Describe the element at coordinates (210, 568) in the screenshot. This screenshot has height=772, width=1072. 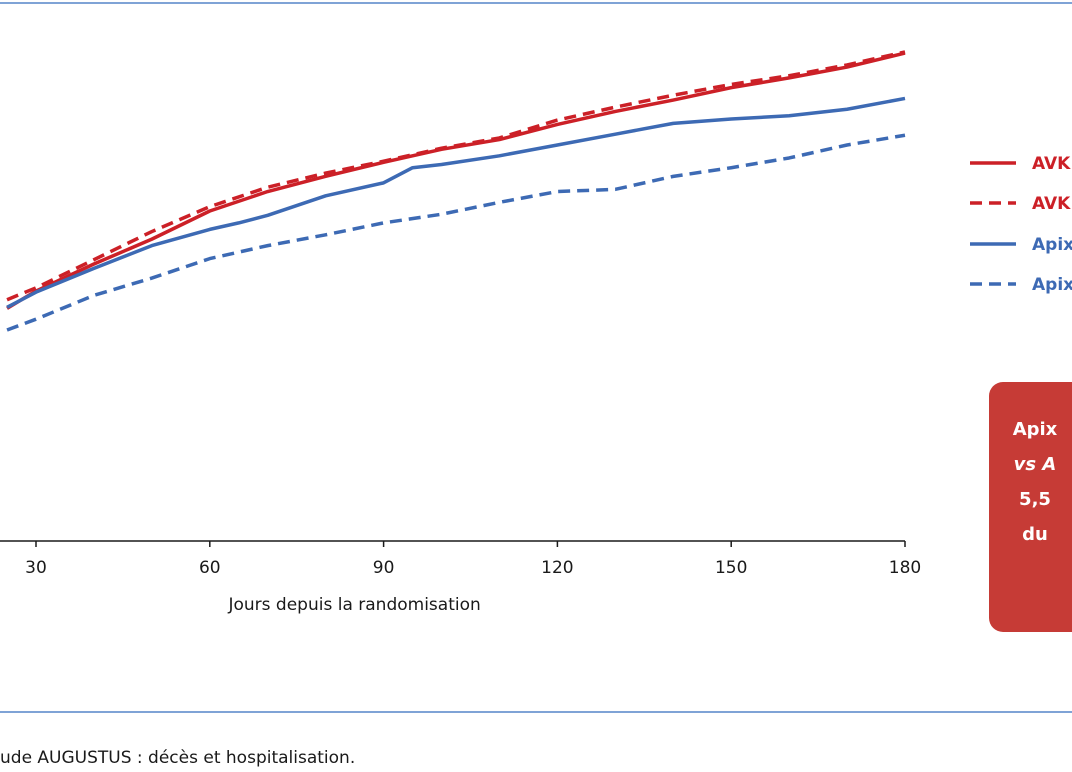
I see `x-tick-label-60: 60` at that location.